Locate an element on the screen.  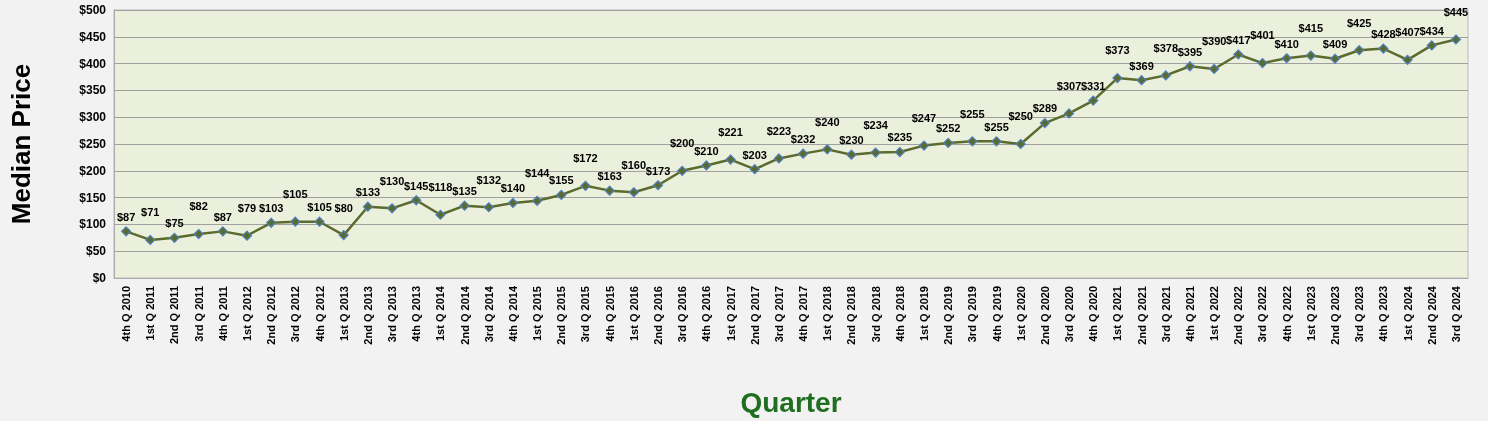
y-tick-label: $50 is located at coordinates (96, 251).